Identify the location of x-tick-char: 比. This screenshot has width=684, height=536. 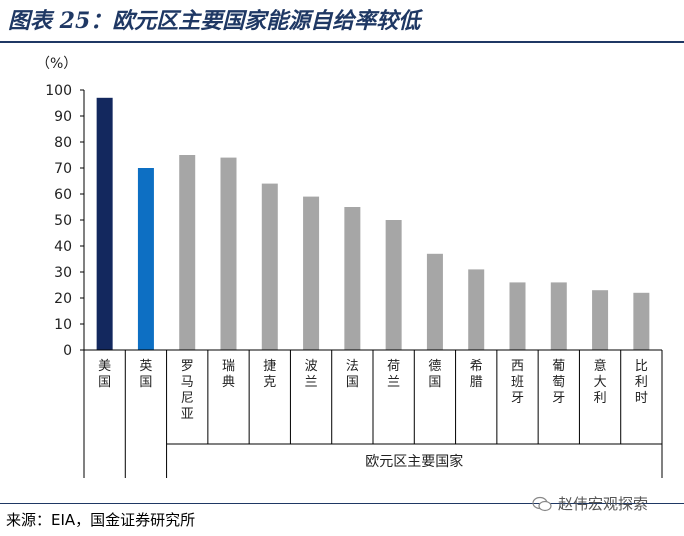
(641, 366).